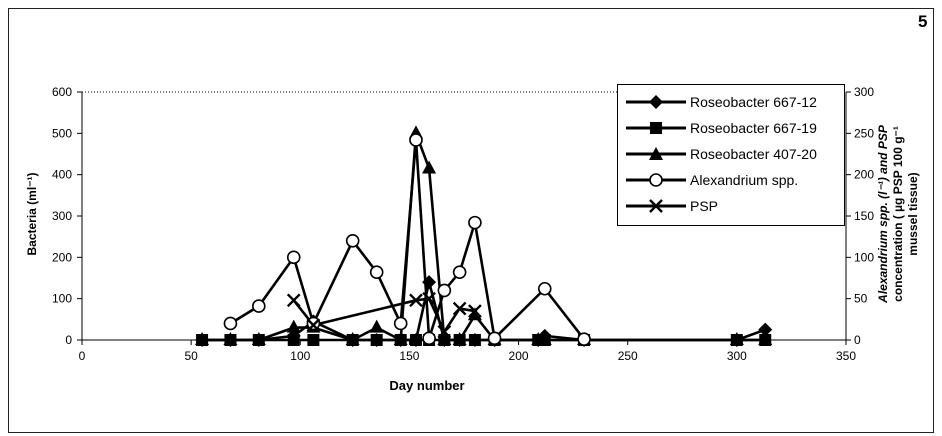 The height and width of the screenshot is (436, 942). I want to click on x-tick-label: 200, so click(519, 356).